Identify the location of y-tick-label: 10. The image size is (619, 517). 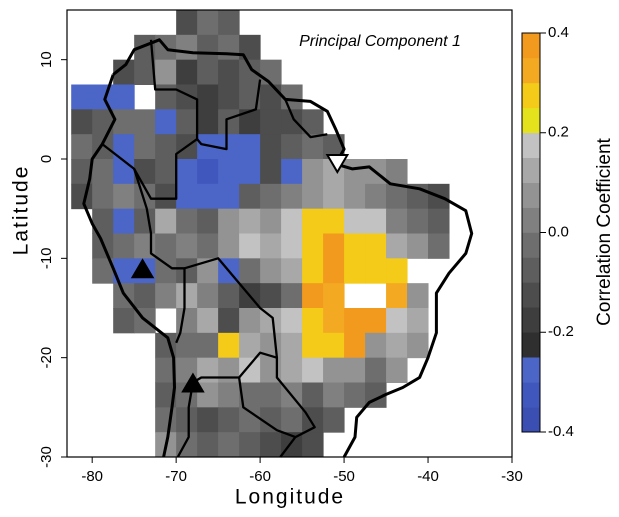
(46, 59).